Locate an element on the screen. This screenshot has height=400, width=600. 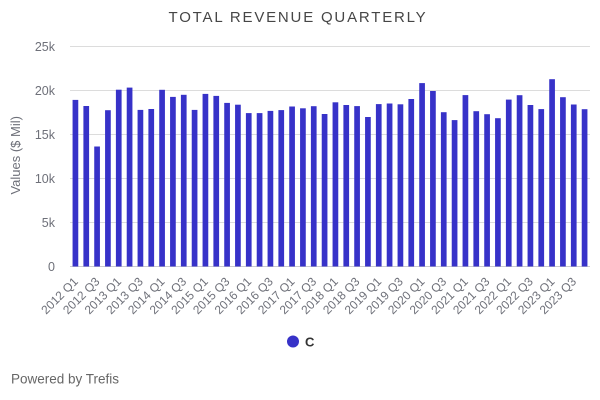
svg-text: 20k is located at coordinates (45, 91).